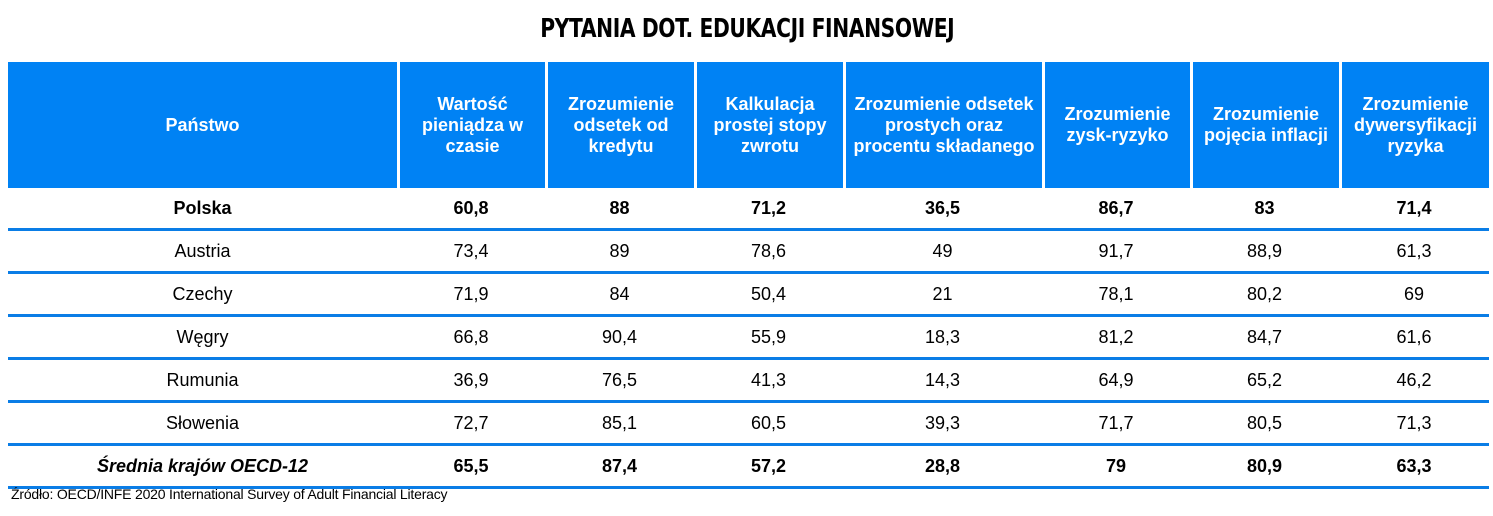 This screenshot has height=516, width=1493. I want to click on table-row: Czechy 71,9 84 50,4 21 78,1 80,2 69, so click(748, 295).